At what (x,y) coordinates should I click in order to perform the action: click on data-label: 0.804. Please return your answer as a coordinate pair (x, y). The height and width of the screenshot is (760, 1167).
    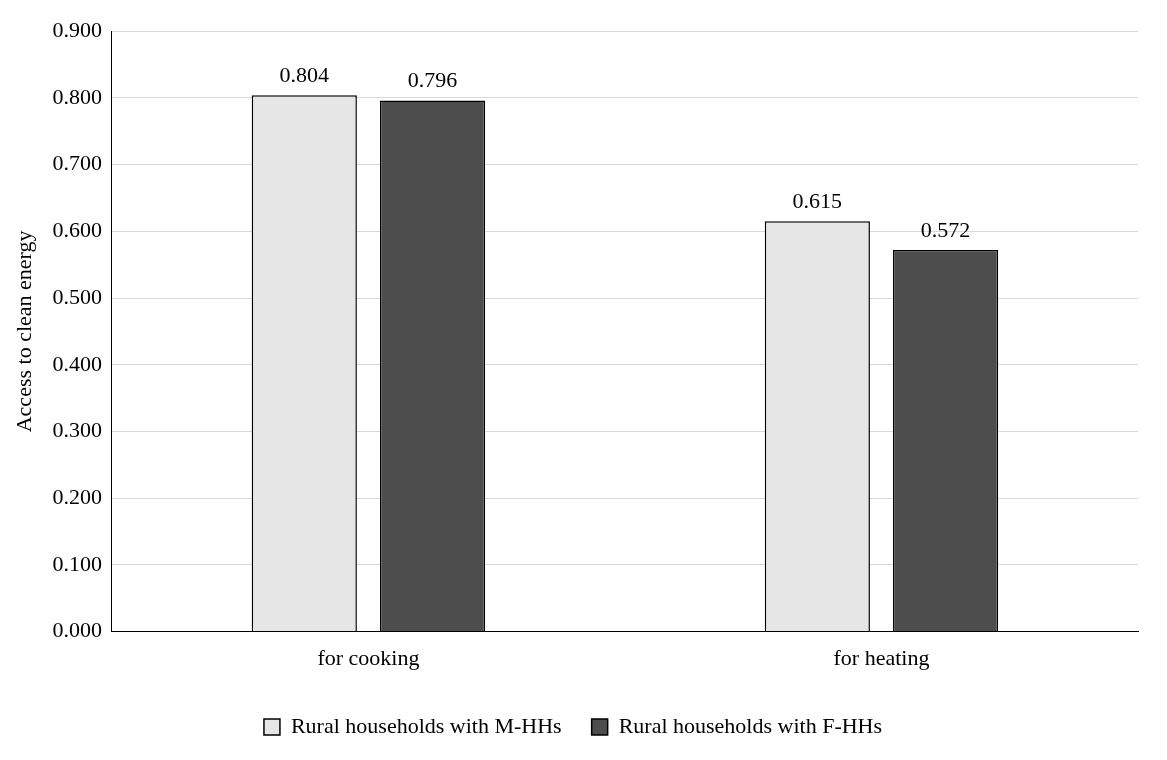
    Looking at the image, I should click on (304, 75).